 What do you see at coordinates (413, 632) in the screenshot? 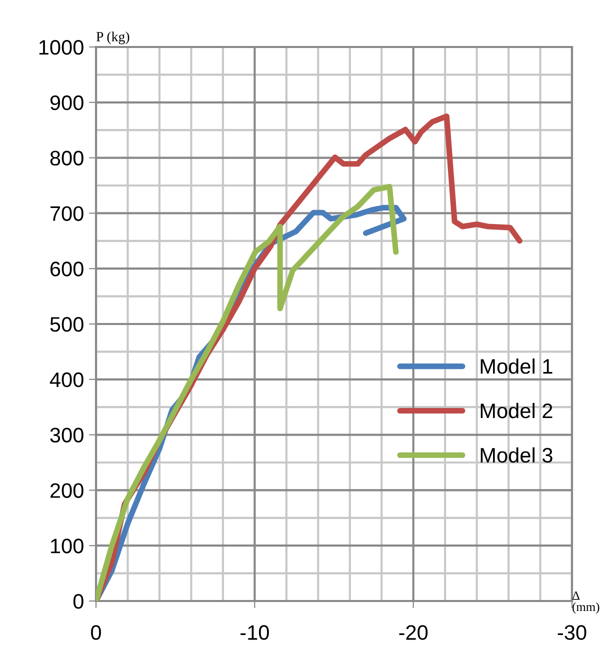
I see `x-tick-label: -20` at bounding box center [413, 632].